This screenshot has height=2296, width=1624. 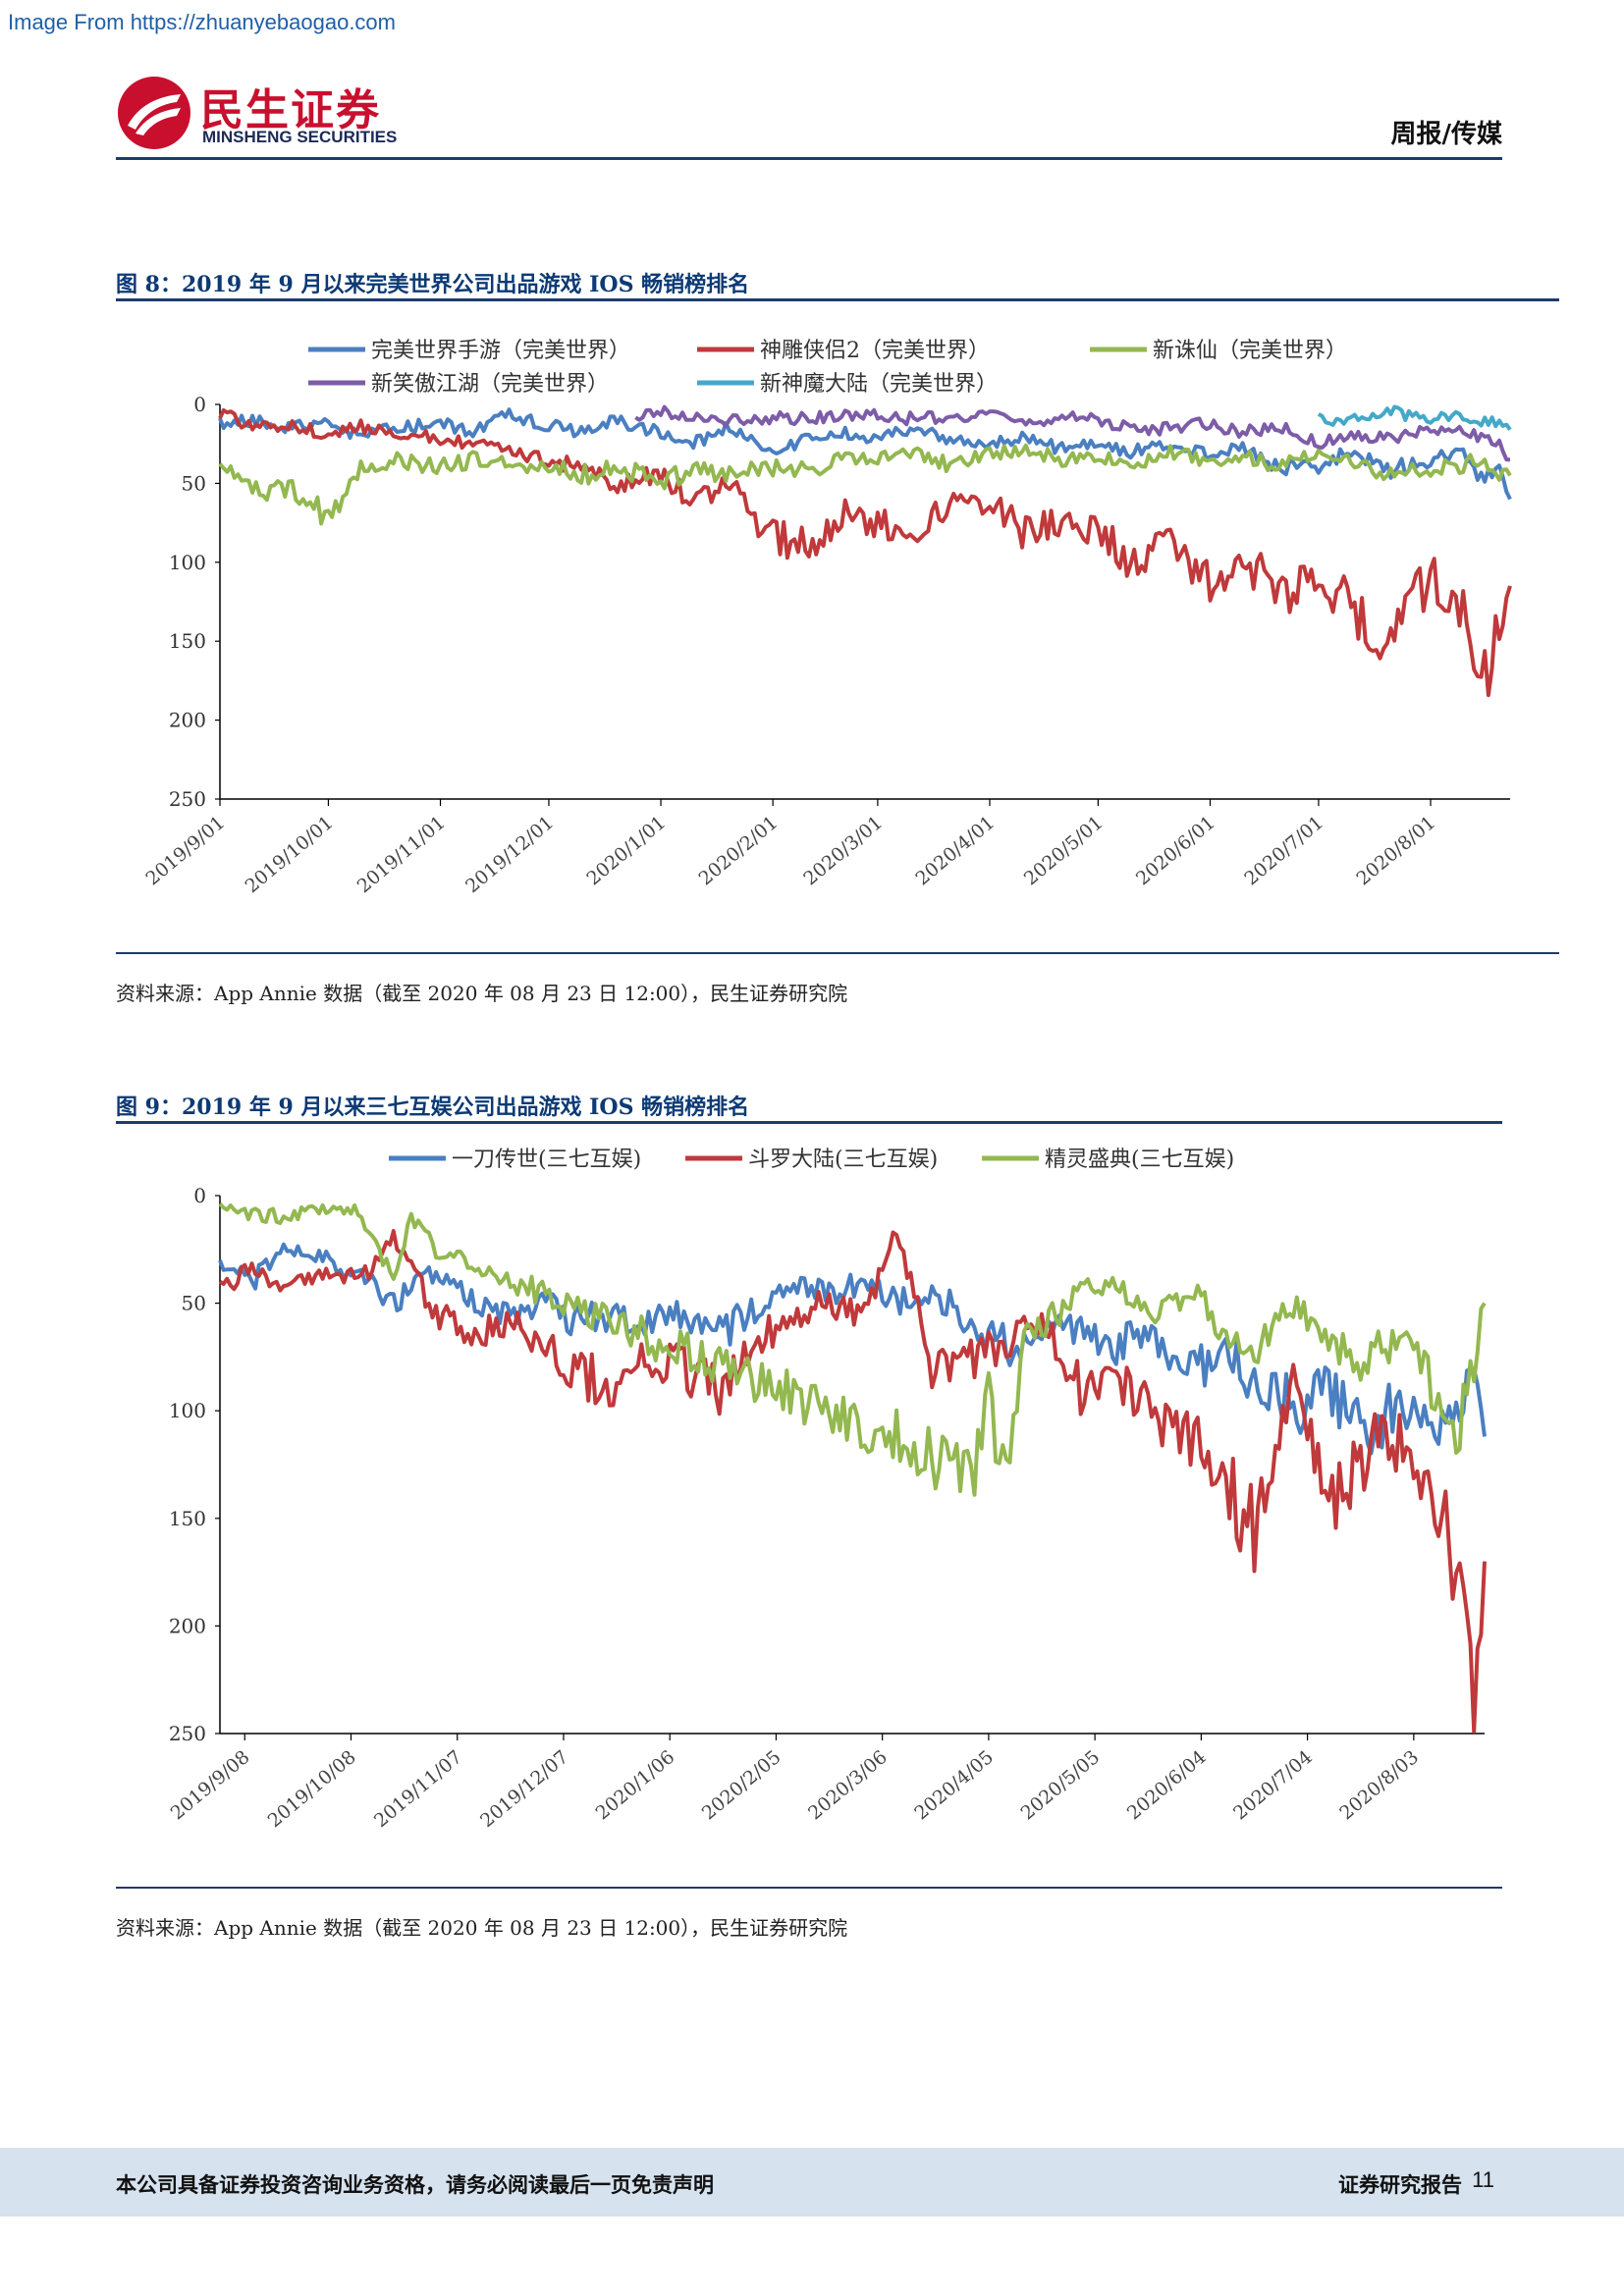 What do you see at coordinates (202, 22) in the screenshot?
I see `source-url: Image From https://zhuanyebaogao.com` at bounding box center [202, 22].